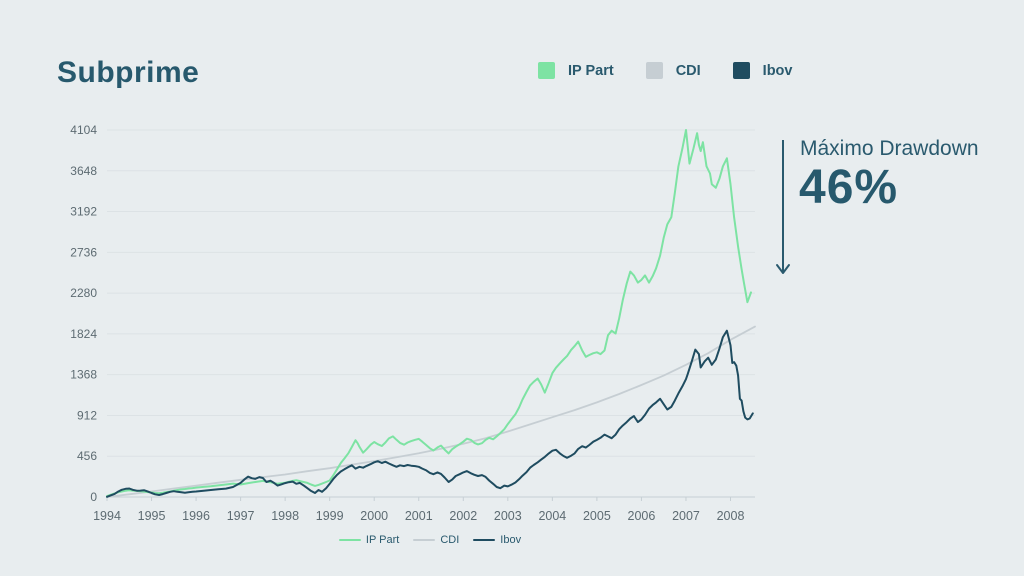 This screenshot has width=1024, height=576. Describe the element at coordinates (285, 516) in the screenshot. I see `svg-text: 1998` at that location.